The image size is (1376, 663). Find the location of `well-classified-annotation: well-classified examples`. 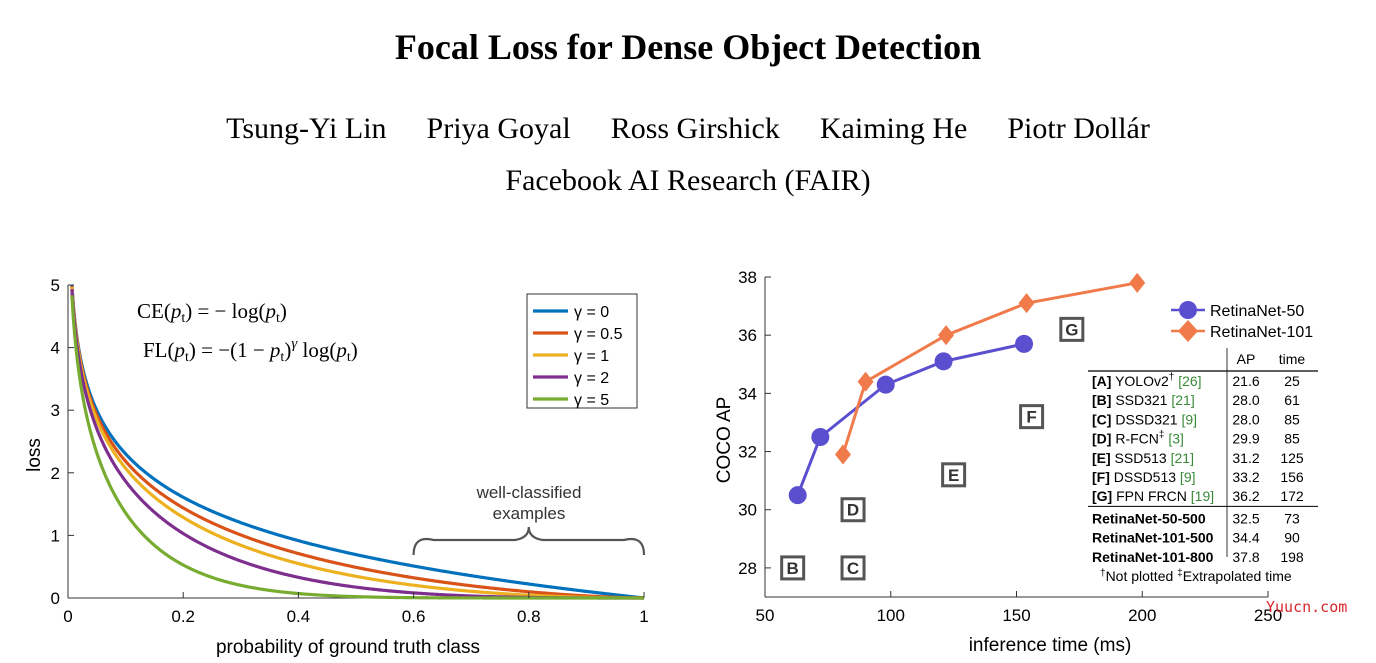

well-classified-annotation: well-classified examples is located at coordinates (529, 519).